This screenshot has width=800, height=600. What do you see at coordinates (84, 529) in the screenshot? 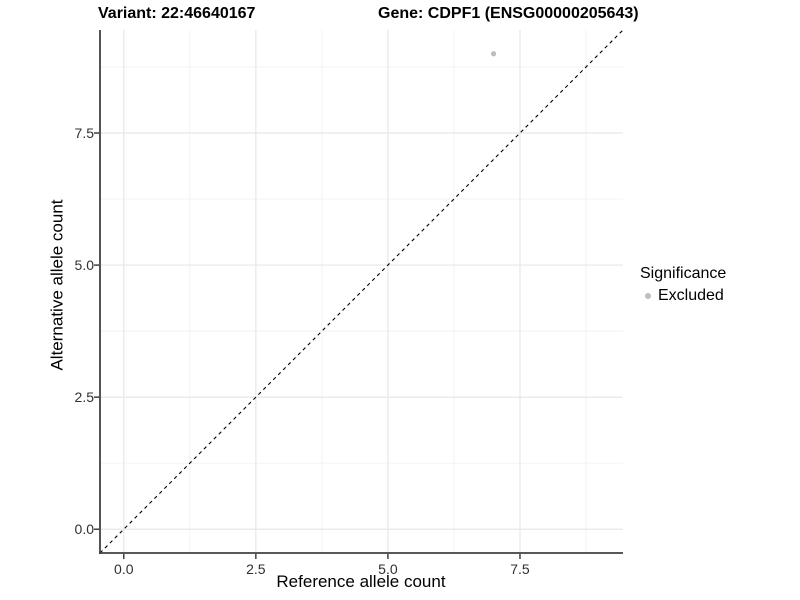
I see `y-tick-label: 0.0` at bounding box center [84, 529].